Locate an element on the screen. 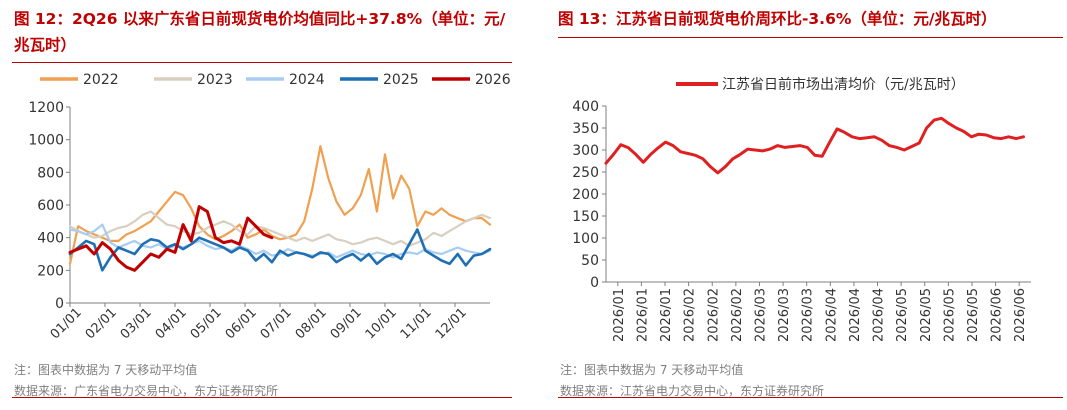  x-tick-label: 06/01 is located at coordinates (241, 323).